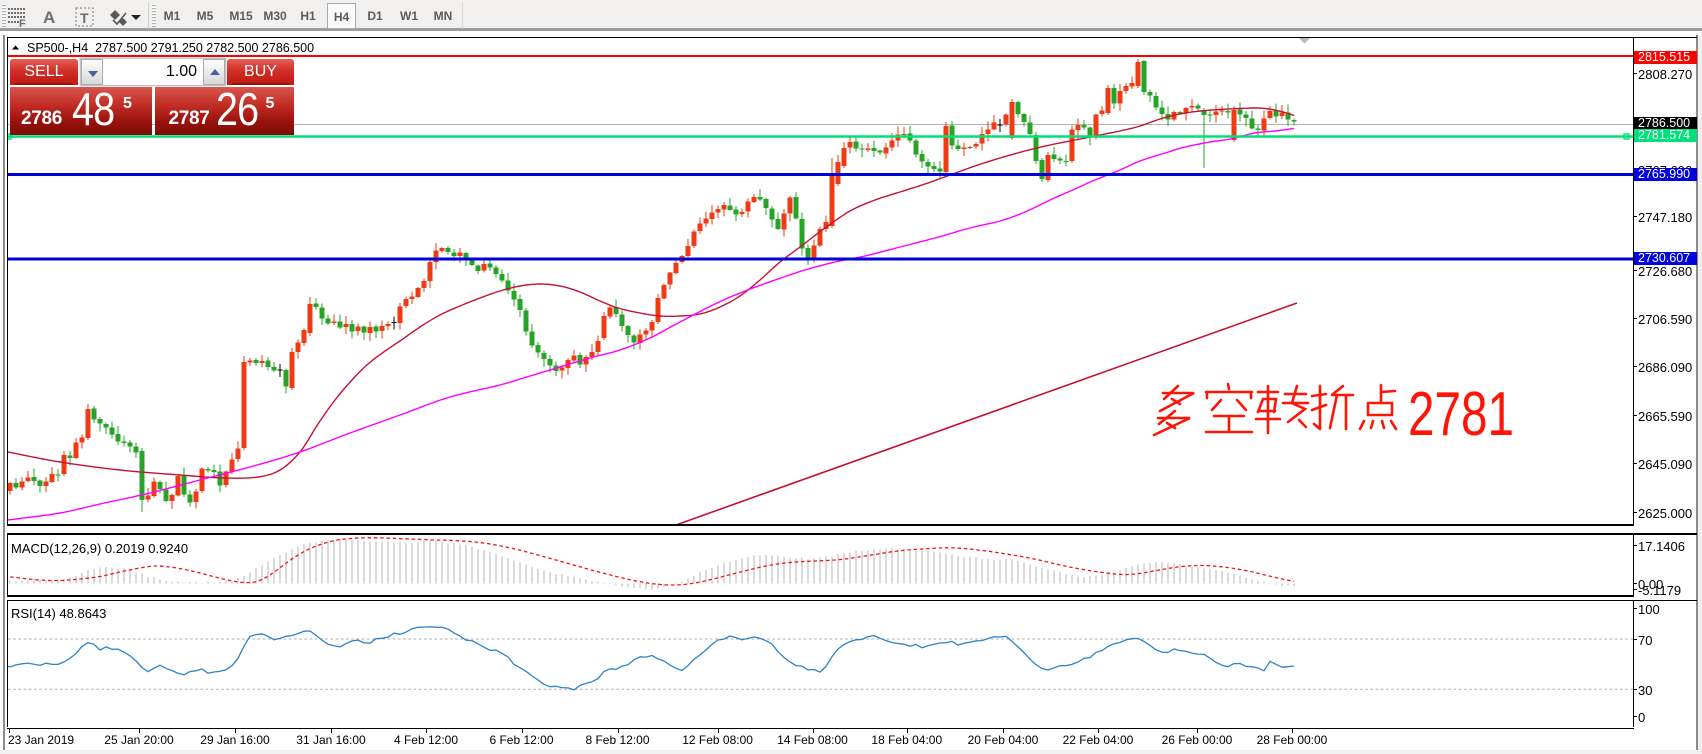  I want to click on svg-text: A, so click(49, 17).